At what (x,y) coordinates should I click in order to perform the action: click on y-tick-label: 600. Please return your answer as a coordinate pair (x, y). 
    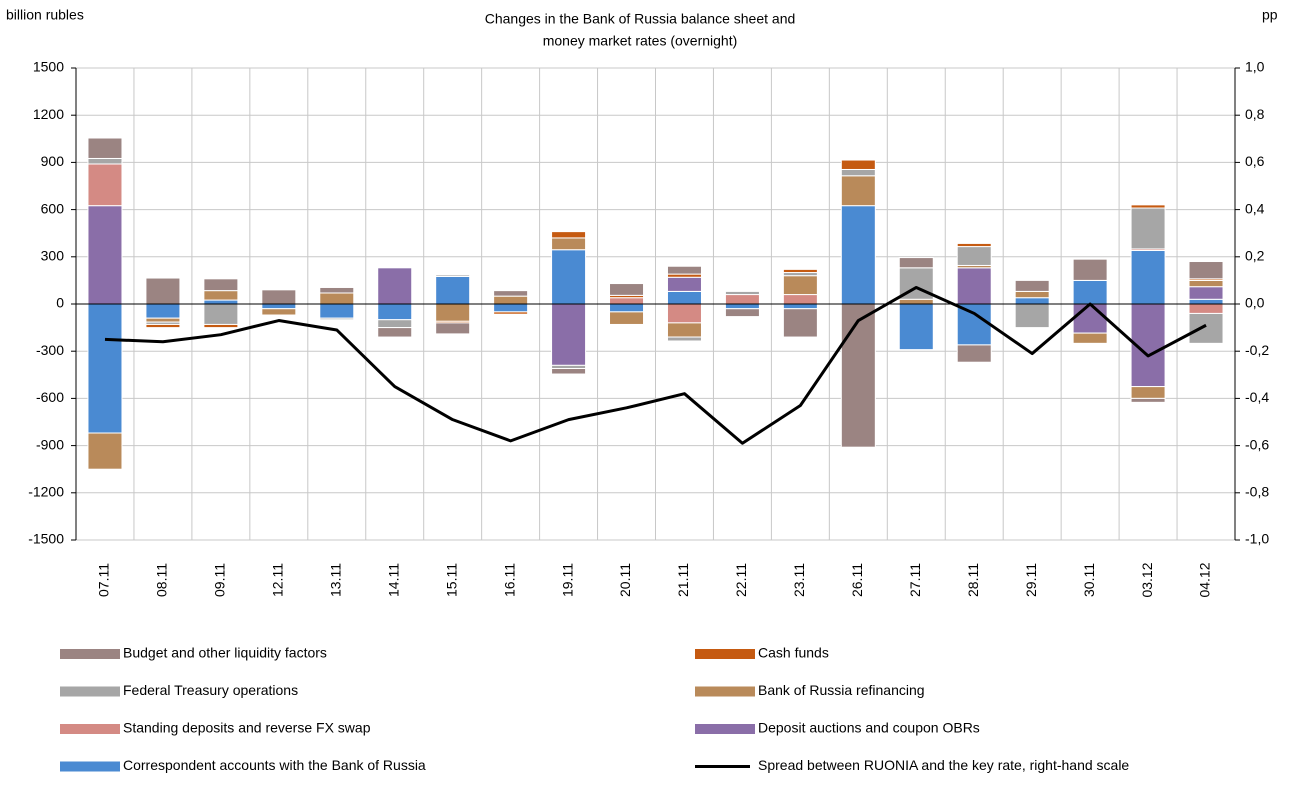
    Looking at the image, I should click on (53, 208).